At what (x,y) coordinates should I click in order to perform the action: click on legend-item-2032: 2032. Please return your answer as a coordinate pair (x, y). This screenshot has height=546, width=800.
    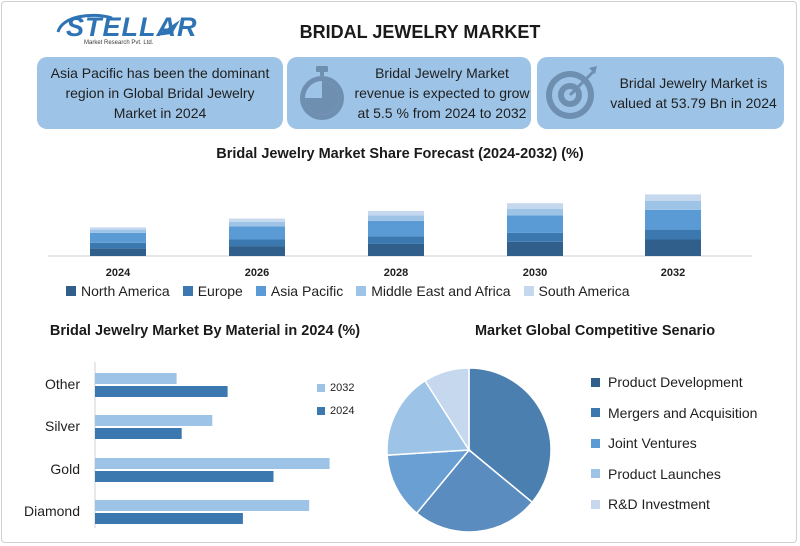
    Looking at the image, I should click on (335, 388).